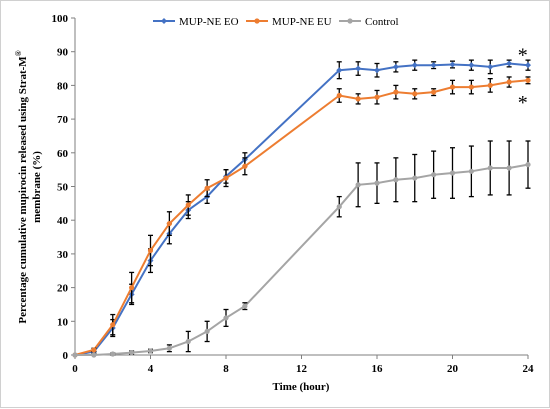 Image resolution: width=550 pixels, height=409 pixels. I want to click on y-tick-label: 90, so click(63, 53).